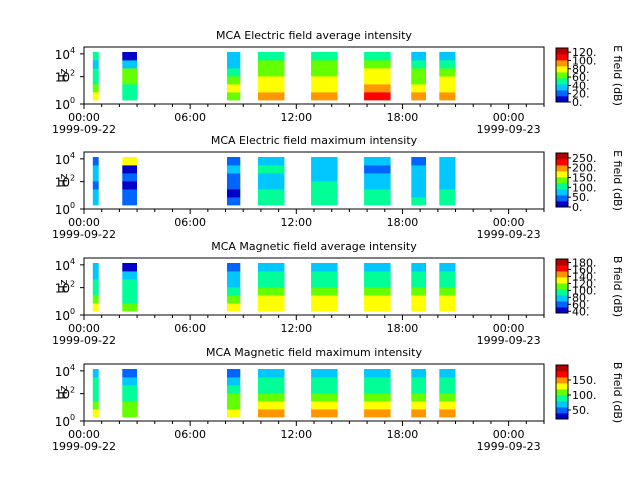  Describe the element at coordinates (62, 316) in the screenshot. I see `y-tick-base: 10` at that location.